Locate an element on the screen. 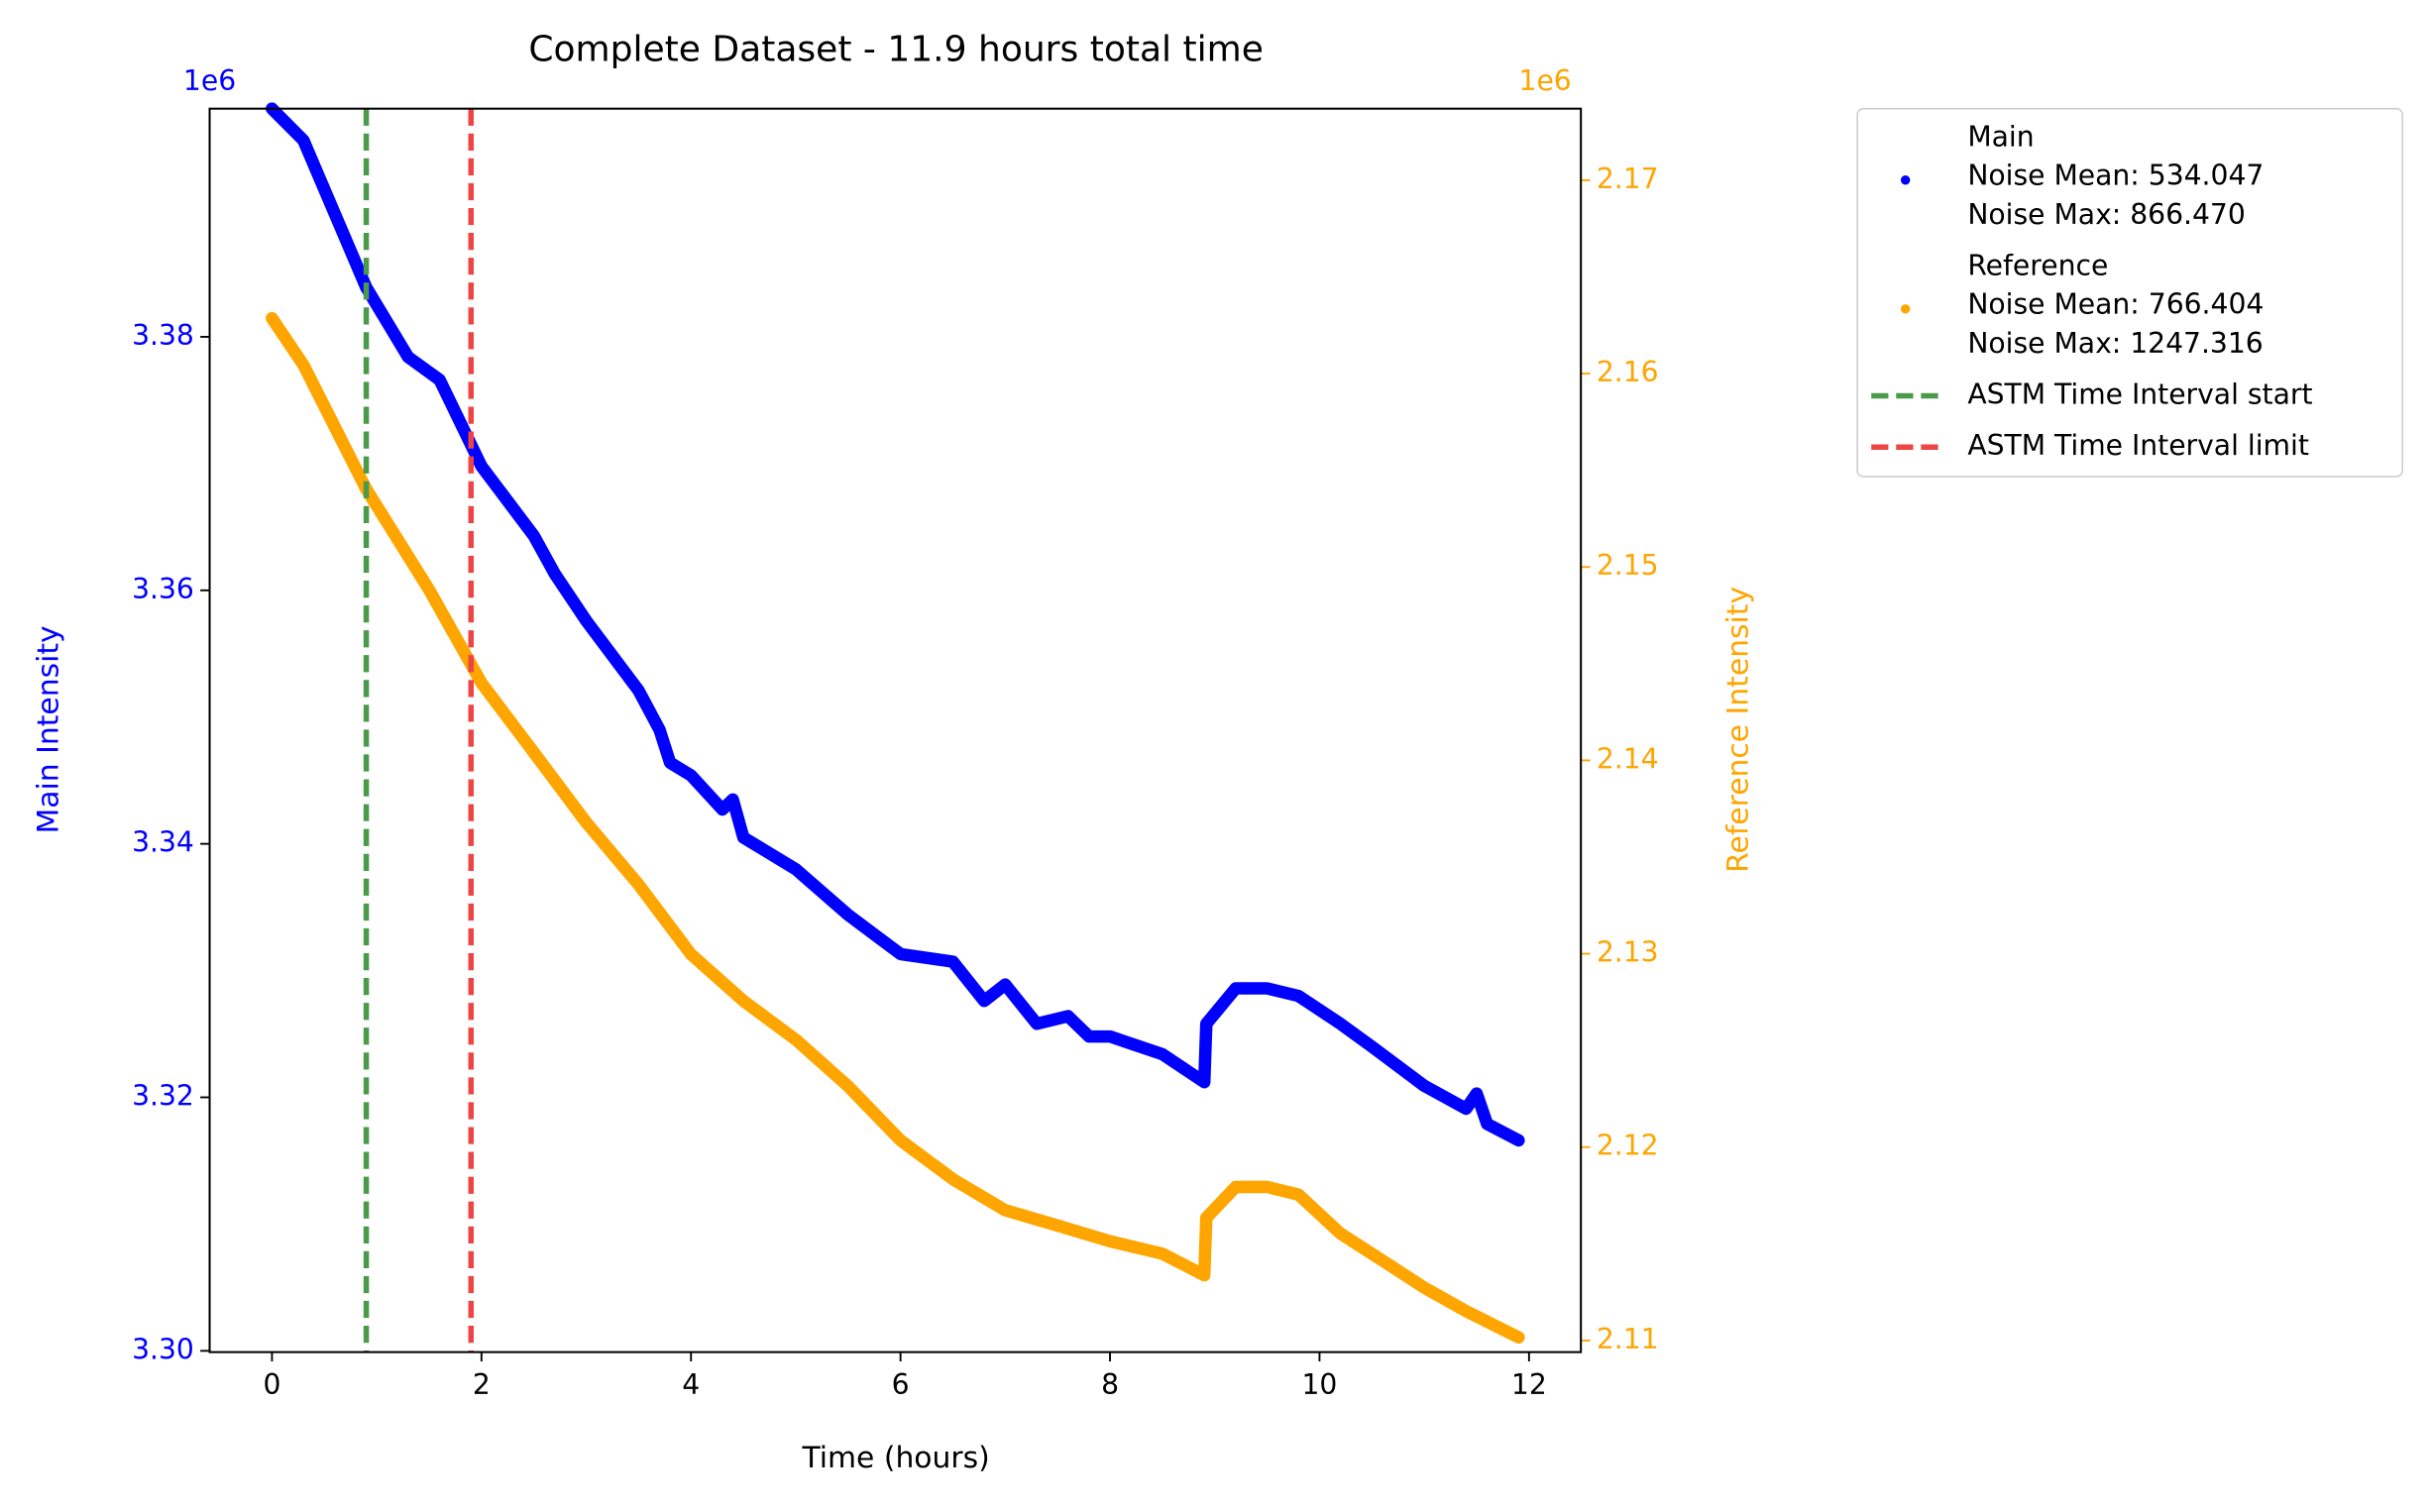 Image resolution: width=2435 pixels, height=1512 pixels. y-tick-label: 3.32 is located at coordinates (163, 1095).